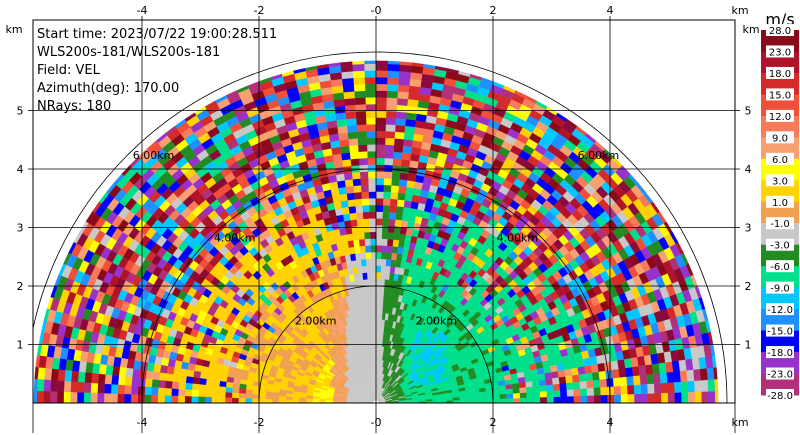  I want to click on colorbar-label: -28.0, so click(780, 396).